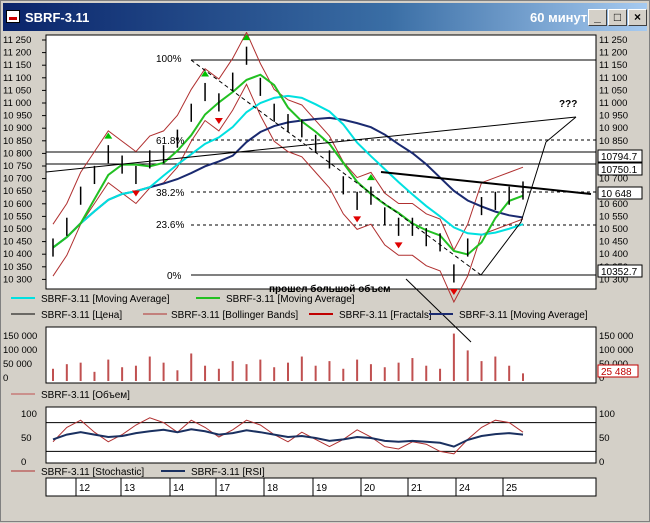 This screenshot has width=650, height=523. What do you see at coordinates (417, 488) in the screenshot?
I see `date-label: 21` at bounding box center [417, 488].